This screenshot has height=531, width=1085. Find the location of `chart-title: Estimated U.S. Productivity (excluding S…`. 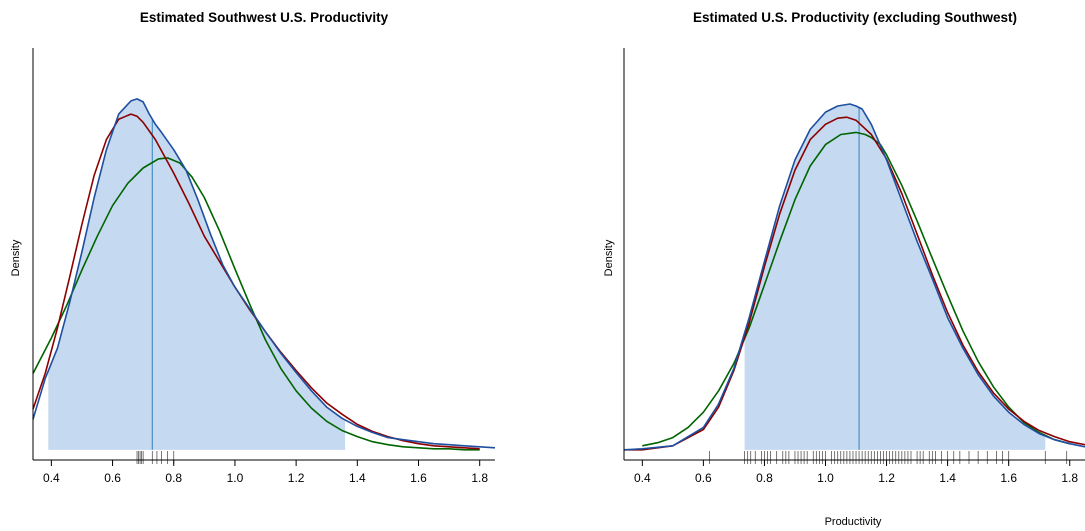

chart-title: Estimated U.S. Productivity (excluding S… is located at coordinates (855, 17).